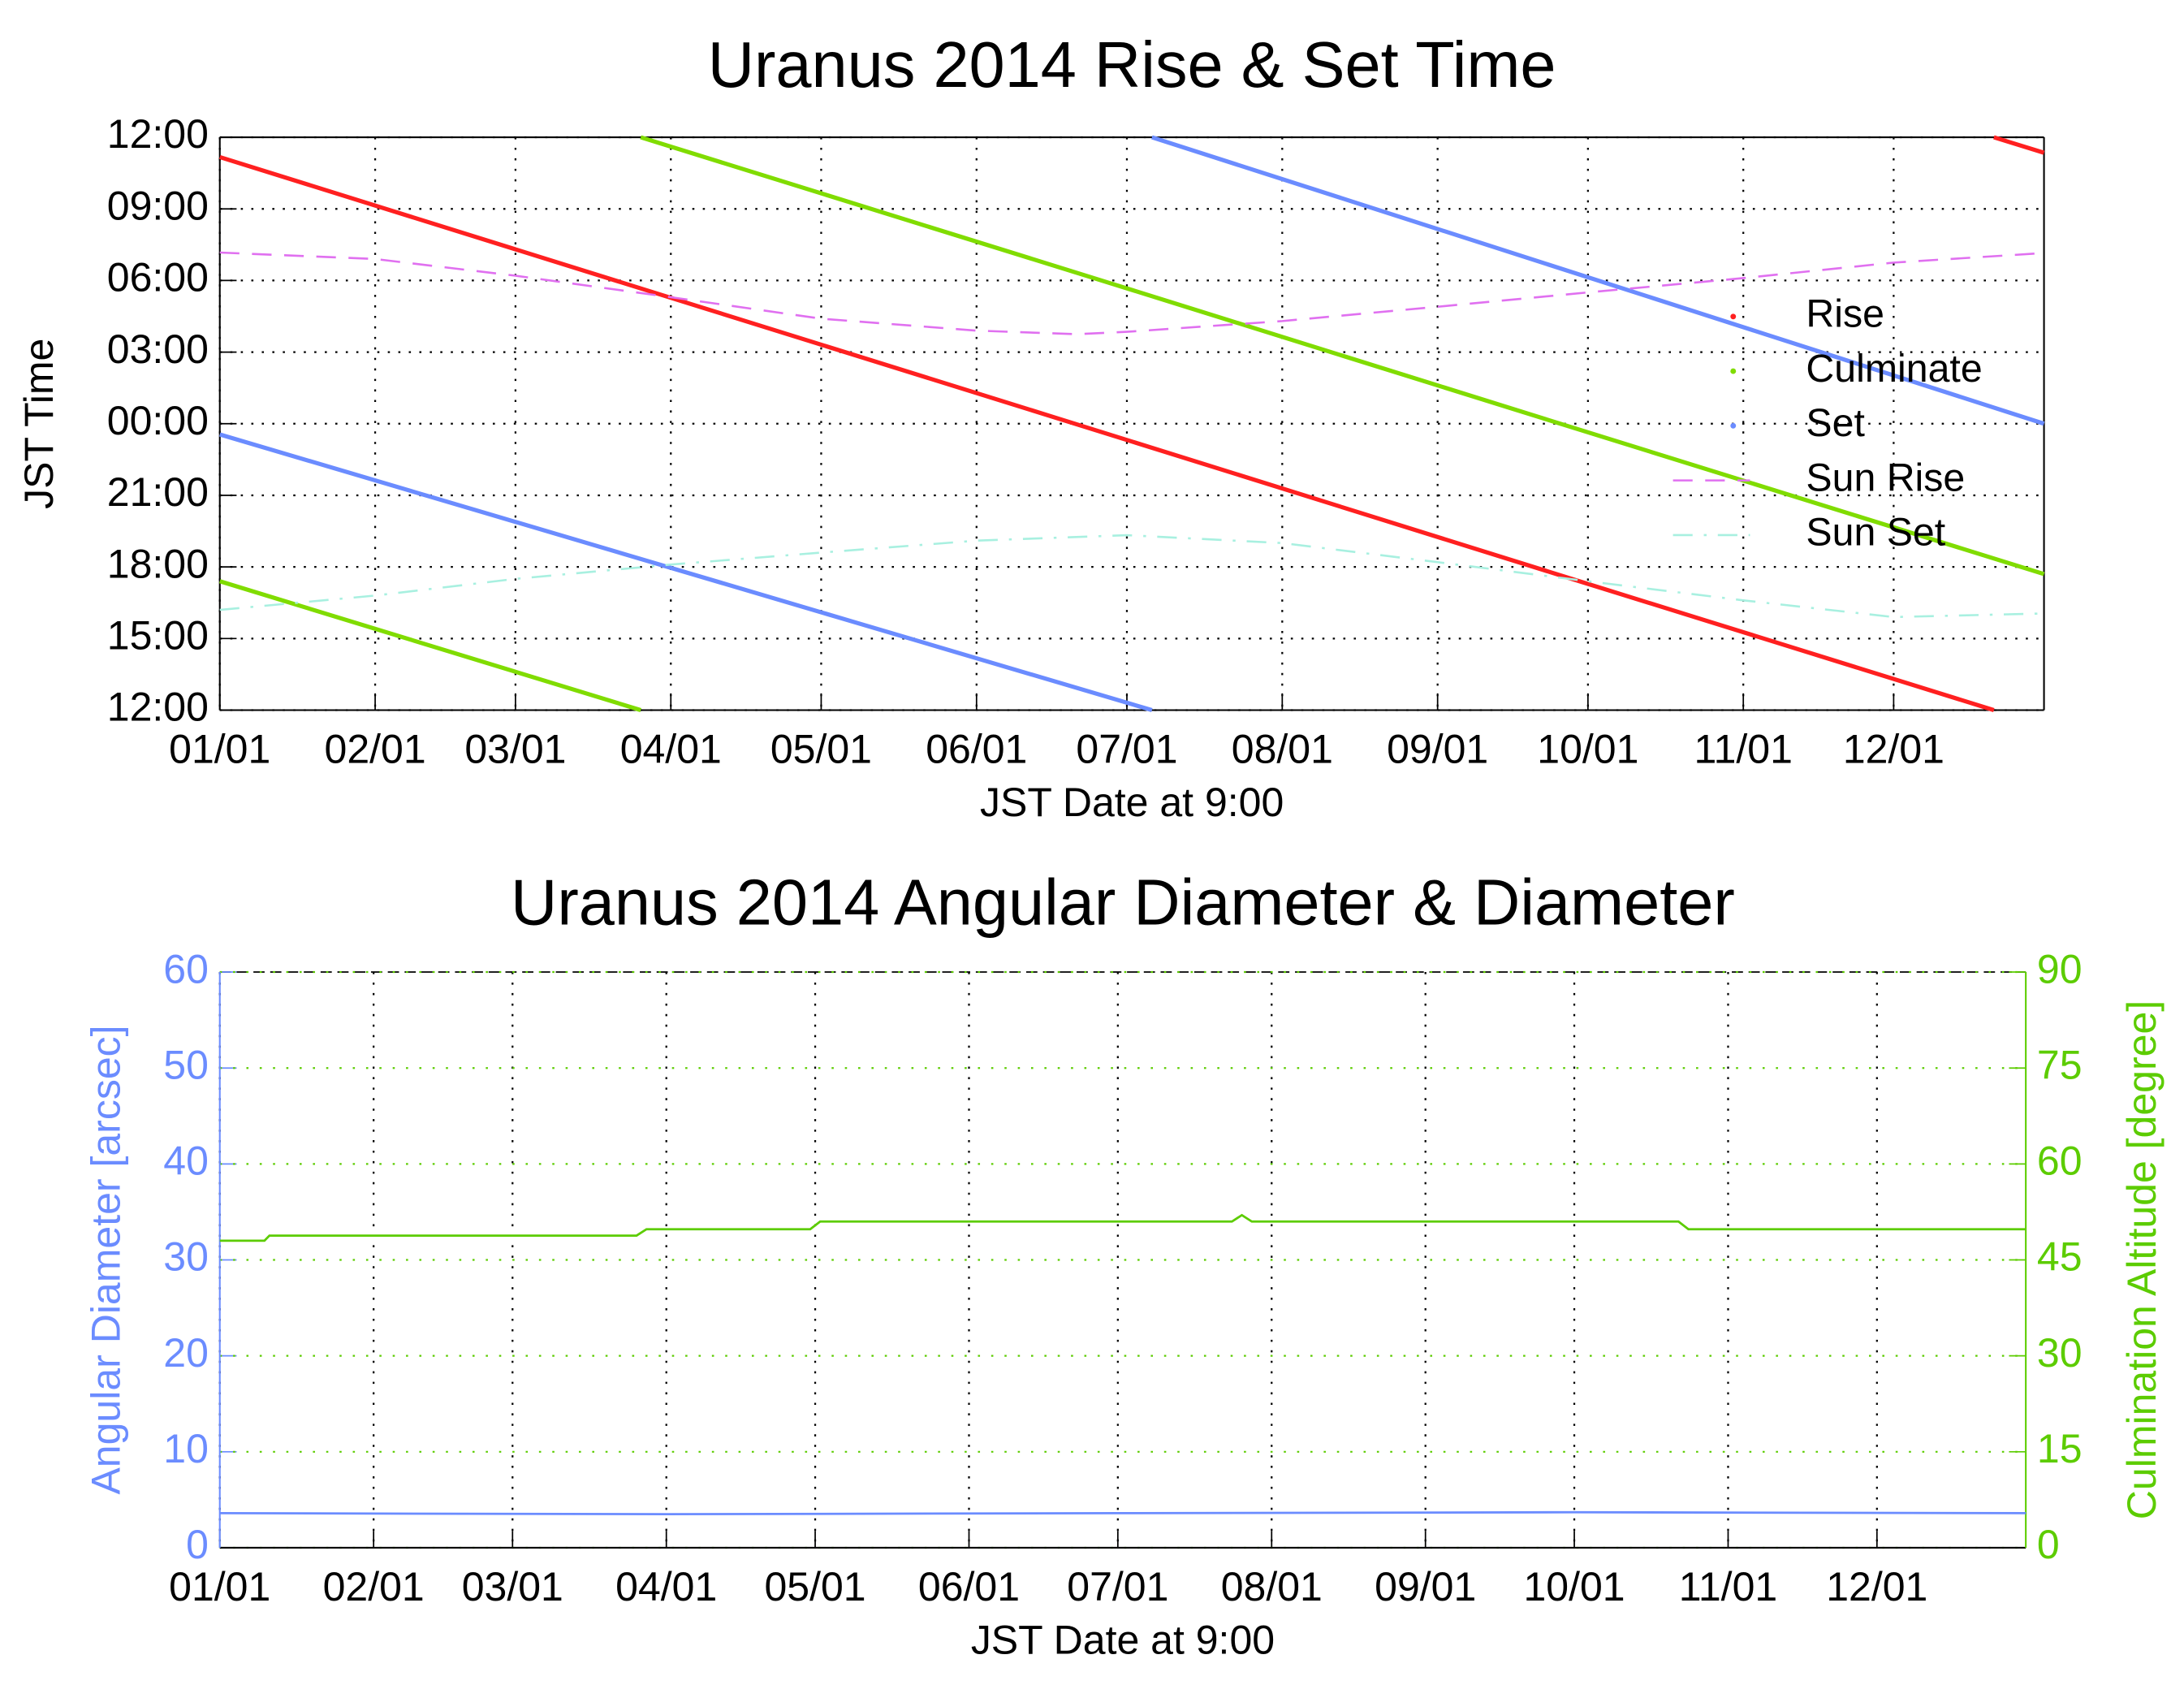 The height and width of the screenshot is (1685, 2184). What do you see at coordinates (1123, 902) in the screenshot?
I see `chart-title: Uranus 2014 Angular Diameter & Diameter` at bounding box center [1123, 902].